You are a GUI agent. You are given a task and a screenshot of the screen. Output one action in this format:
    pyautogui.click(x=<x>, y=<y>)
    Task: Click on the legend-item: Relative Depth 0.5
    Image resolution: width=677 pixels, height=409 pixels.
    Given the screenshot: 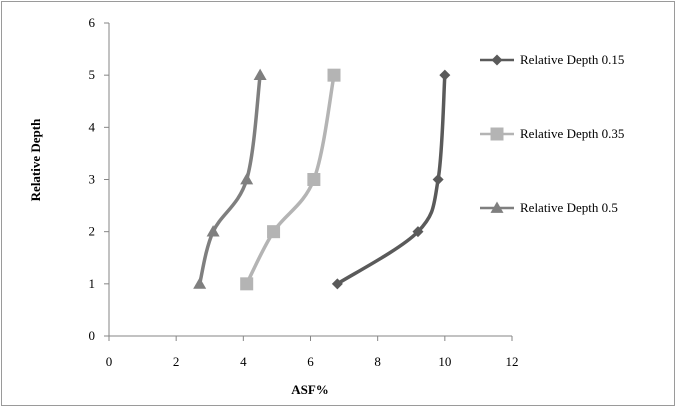 What is the action you would take?
    pyautogui.click(x=549, y=207)
    